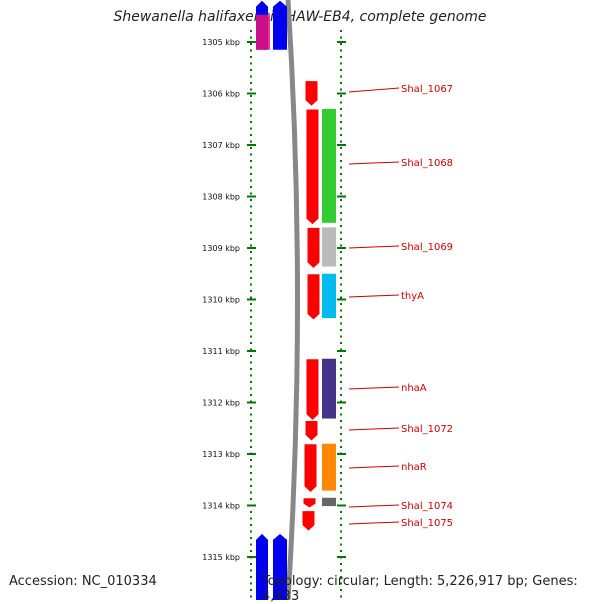  What do you see at coordinates (221, 300) in the screenshot?
I see `tick-label: 1310 kbp` at bounding box center [221, 300].